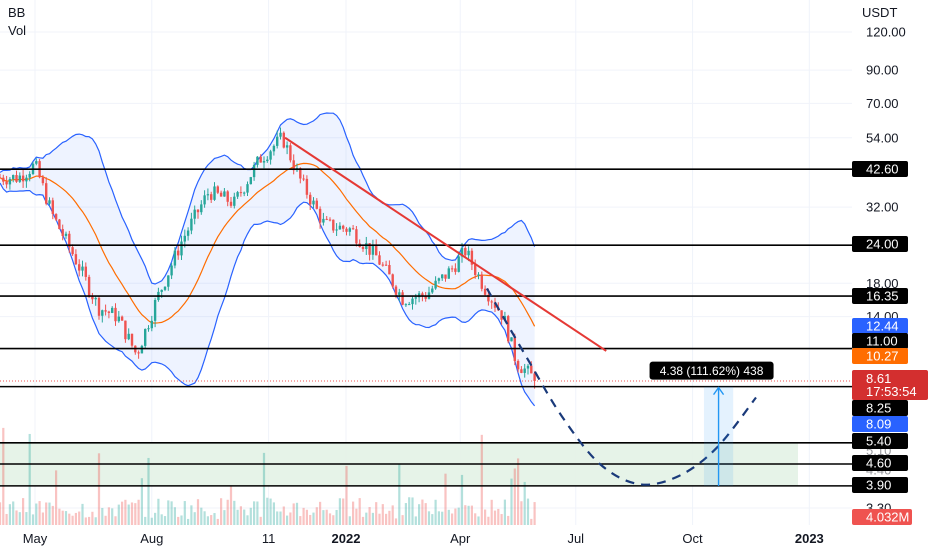  I want to click on price-tag-value: 24.00, so click(882, 244).